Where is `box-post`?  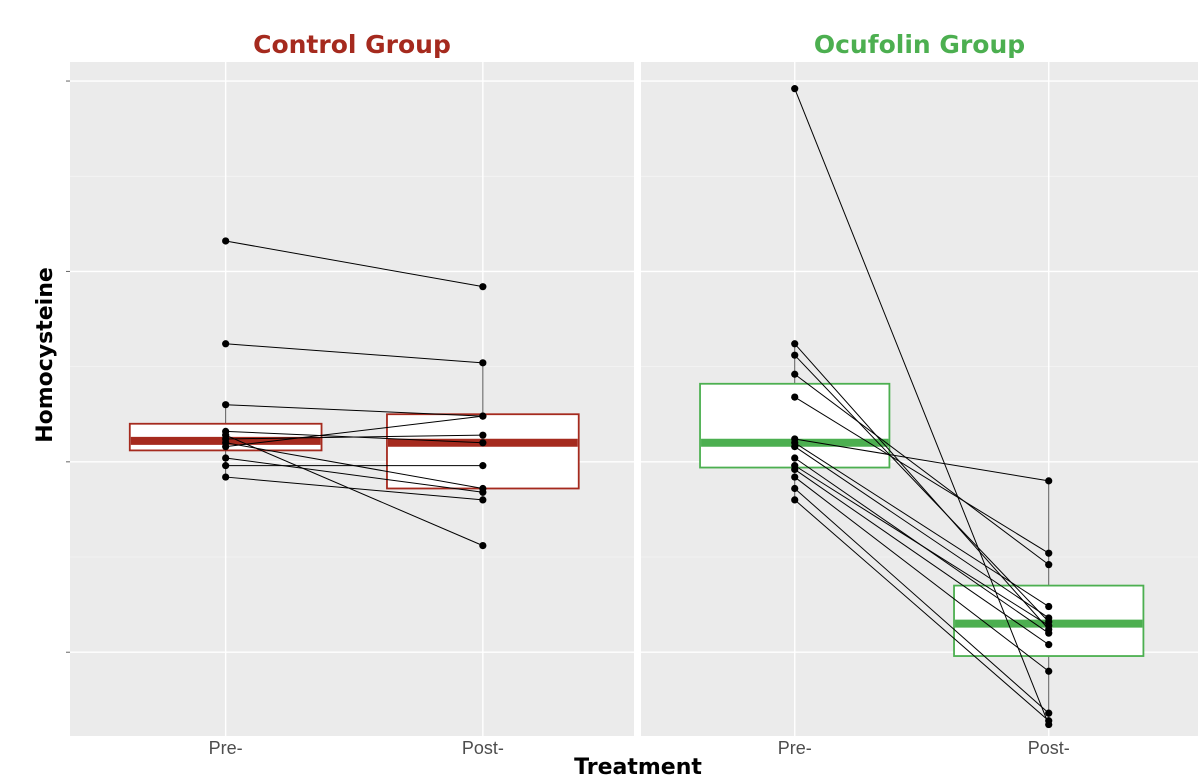
box-post is located at coordinates (483, 451).